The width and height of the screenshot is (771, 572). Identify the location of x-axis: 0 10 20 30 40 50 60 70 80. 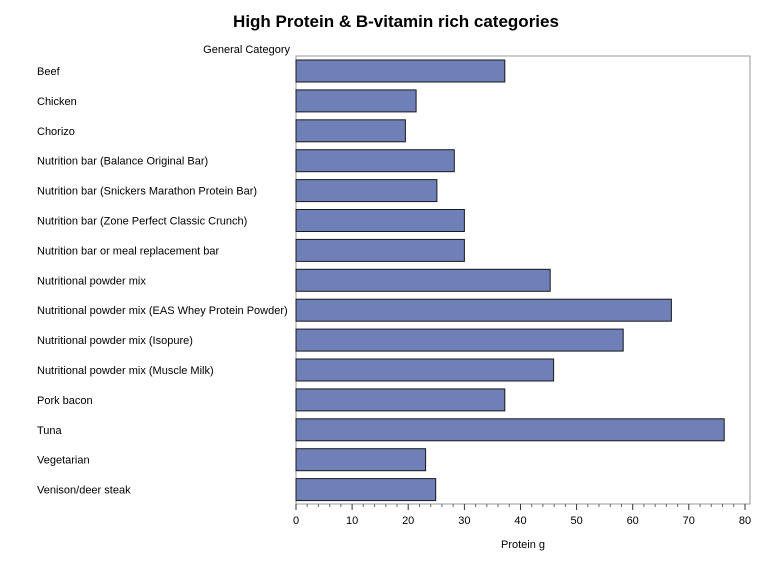
(522, 515).